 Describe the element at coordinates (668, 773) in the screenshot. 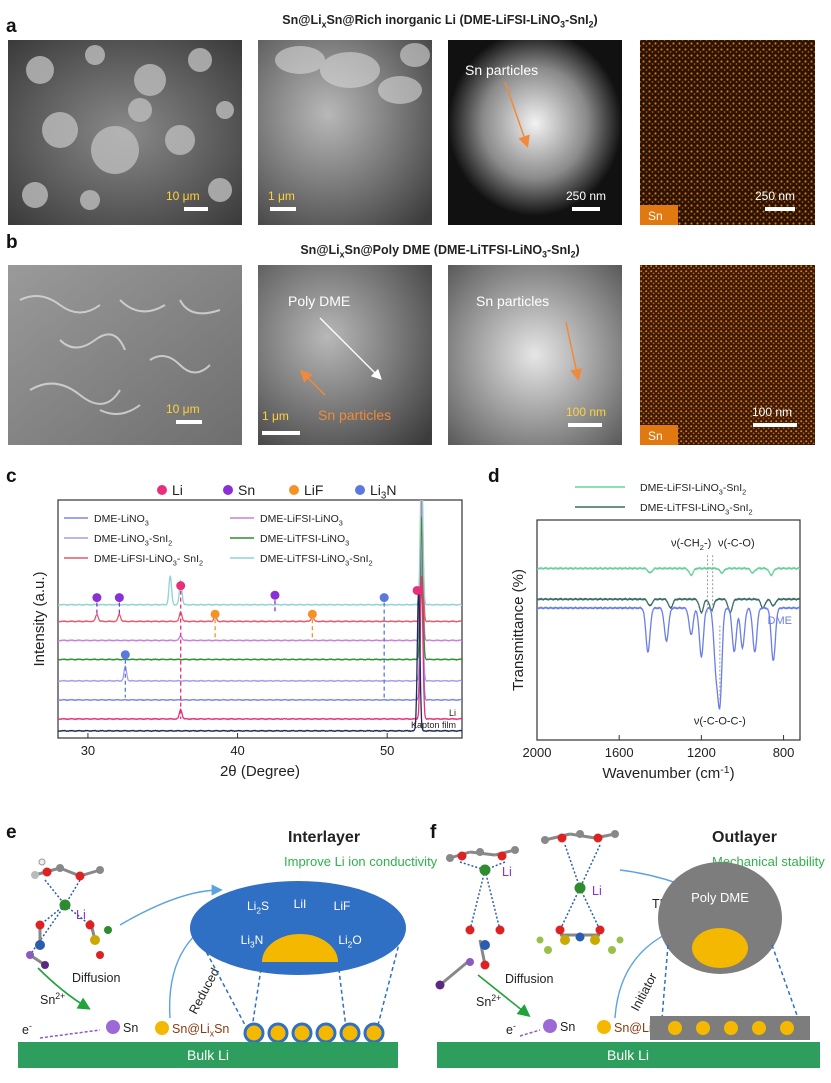

I see `x-axis-label: Wavenumber (cm-1)` at that location.